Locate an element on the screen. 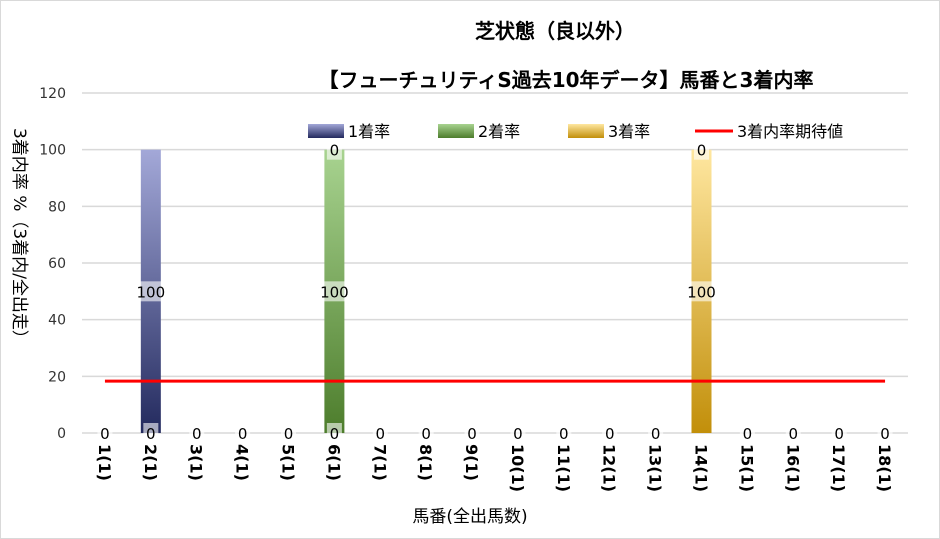 The height and width of the screenshot is (539, 940). y-tick-label: 60 is located at coordinates (57, 264).